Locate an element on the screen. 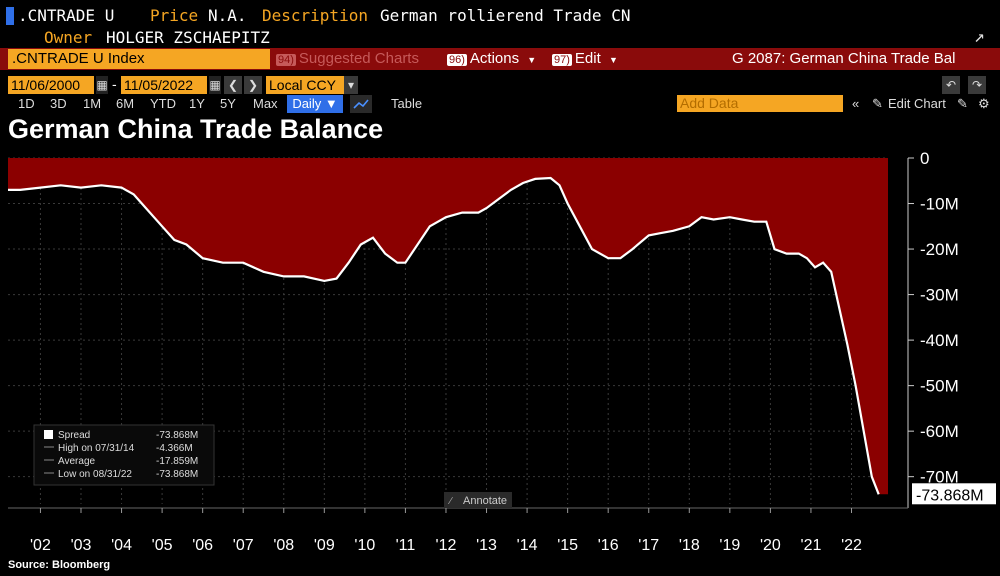 The height and width of the screenshot is (576, 1000). x-tick-label: '03 is located at coordinates (81, 545).